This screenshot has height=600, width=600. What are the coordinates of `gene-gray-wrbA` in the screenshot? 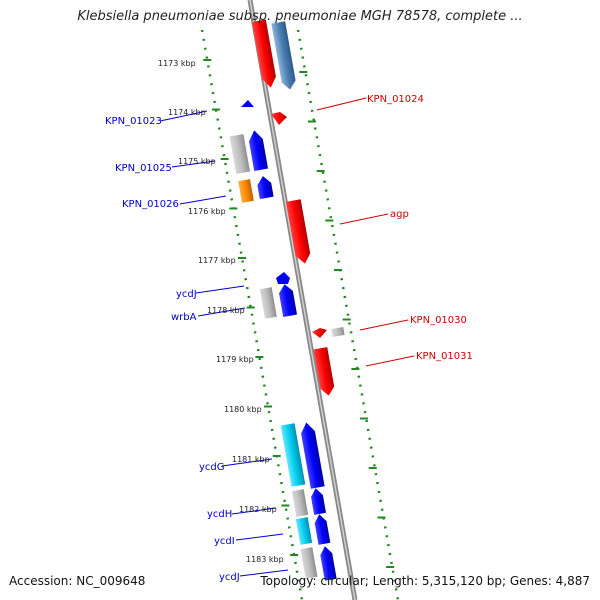 It's located at (268, 303).